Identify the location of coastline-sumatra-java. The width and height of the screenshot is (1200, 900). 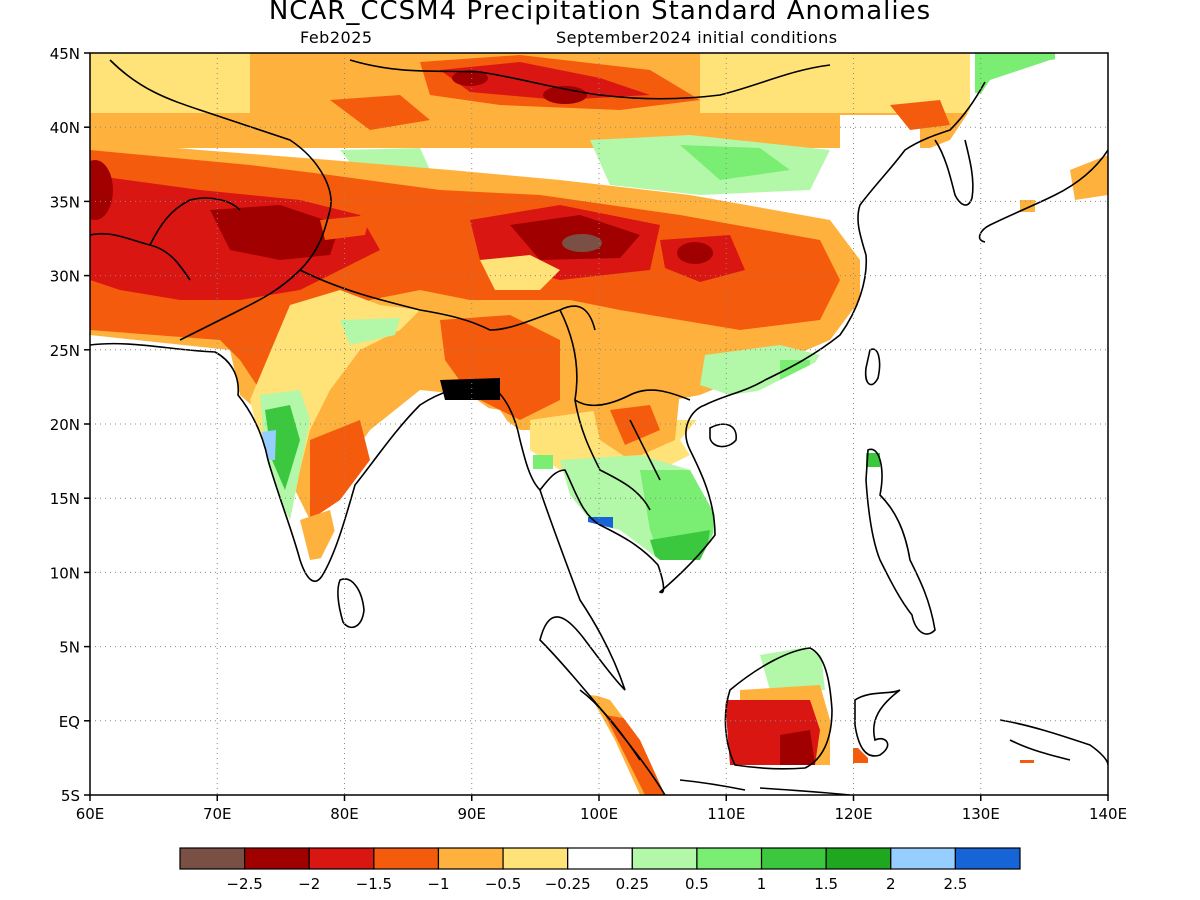
(715, 742).